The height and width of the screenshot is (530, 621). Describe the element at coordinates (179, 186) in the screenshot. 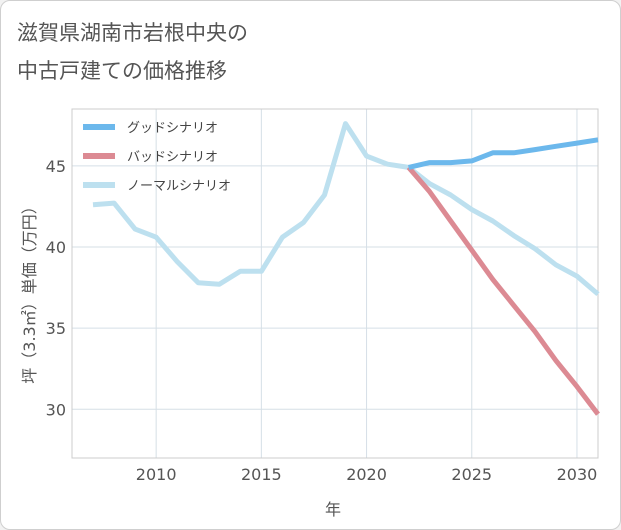

I see `legend-label: ノーマルシナリオ` at that location.